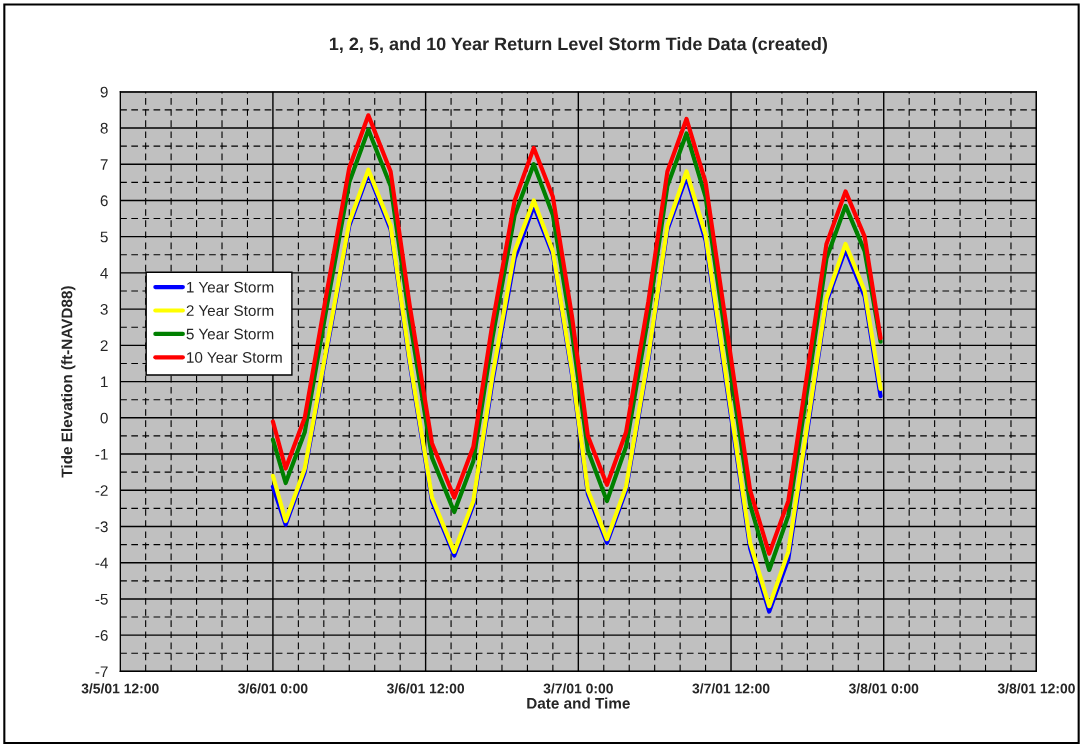 This screenshot has height=746, width=1083. I want to click on x-tick-label: 3/8/01 12:00, so click(1036, 688).